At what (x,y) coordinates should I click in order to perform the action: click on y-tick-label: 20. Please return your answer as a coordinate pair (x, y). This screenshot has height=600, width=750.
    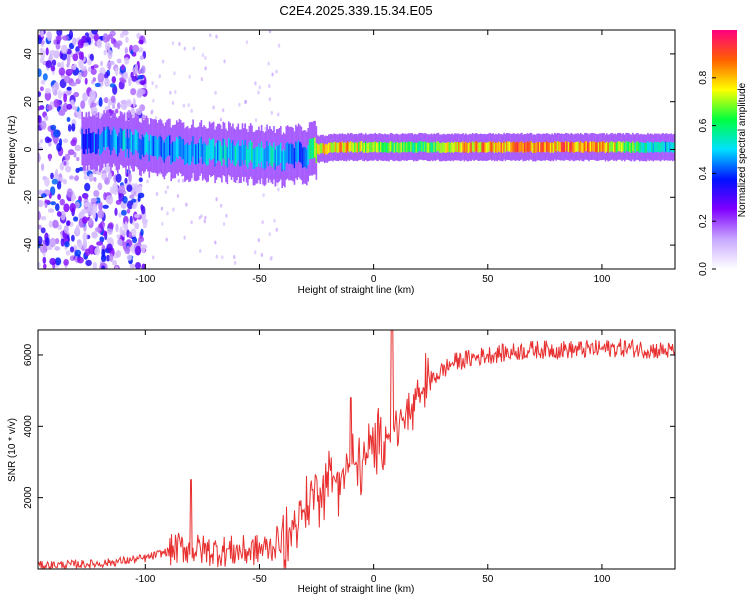
    Looking at the image, I should click on (28, 102).